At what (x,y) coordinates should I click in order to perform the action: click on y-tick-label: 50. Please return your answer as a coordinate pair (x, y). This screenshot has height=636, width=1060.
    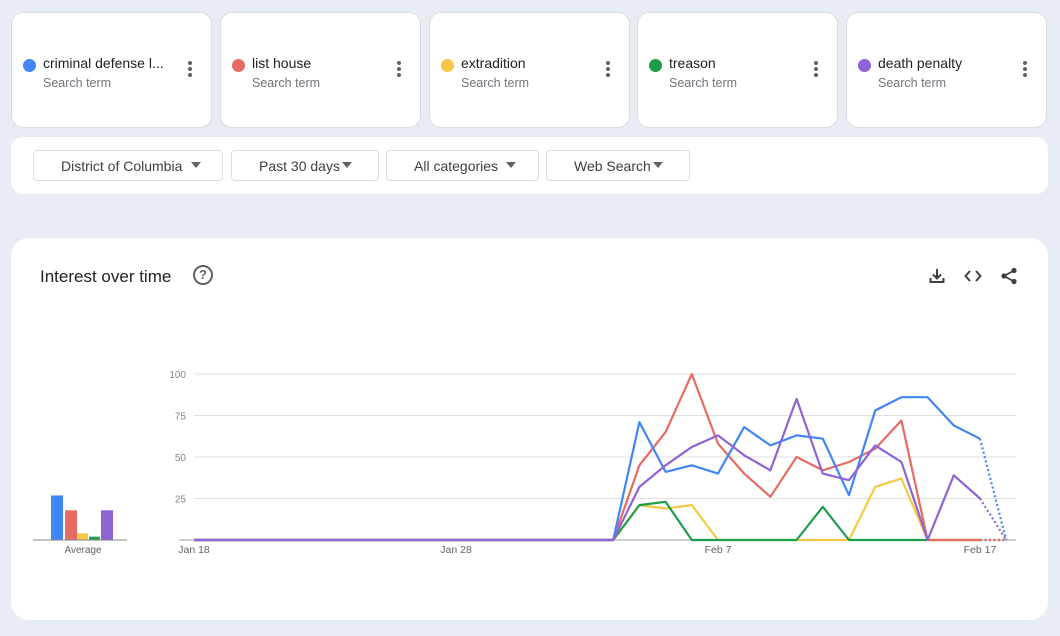
    Looking at the image, I should click on (181, 458).